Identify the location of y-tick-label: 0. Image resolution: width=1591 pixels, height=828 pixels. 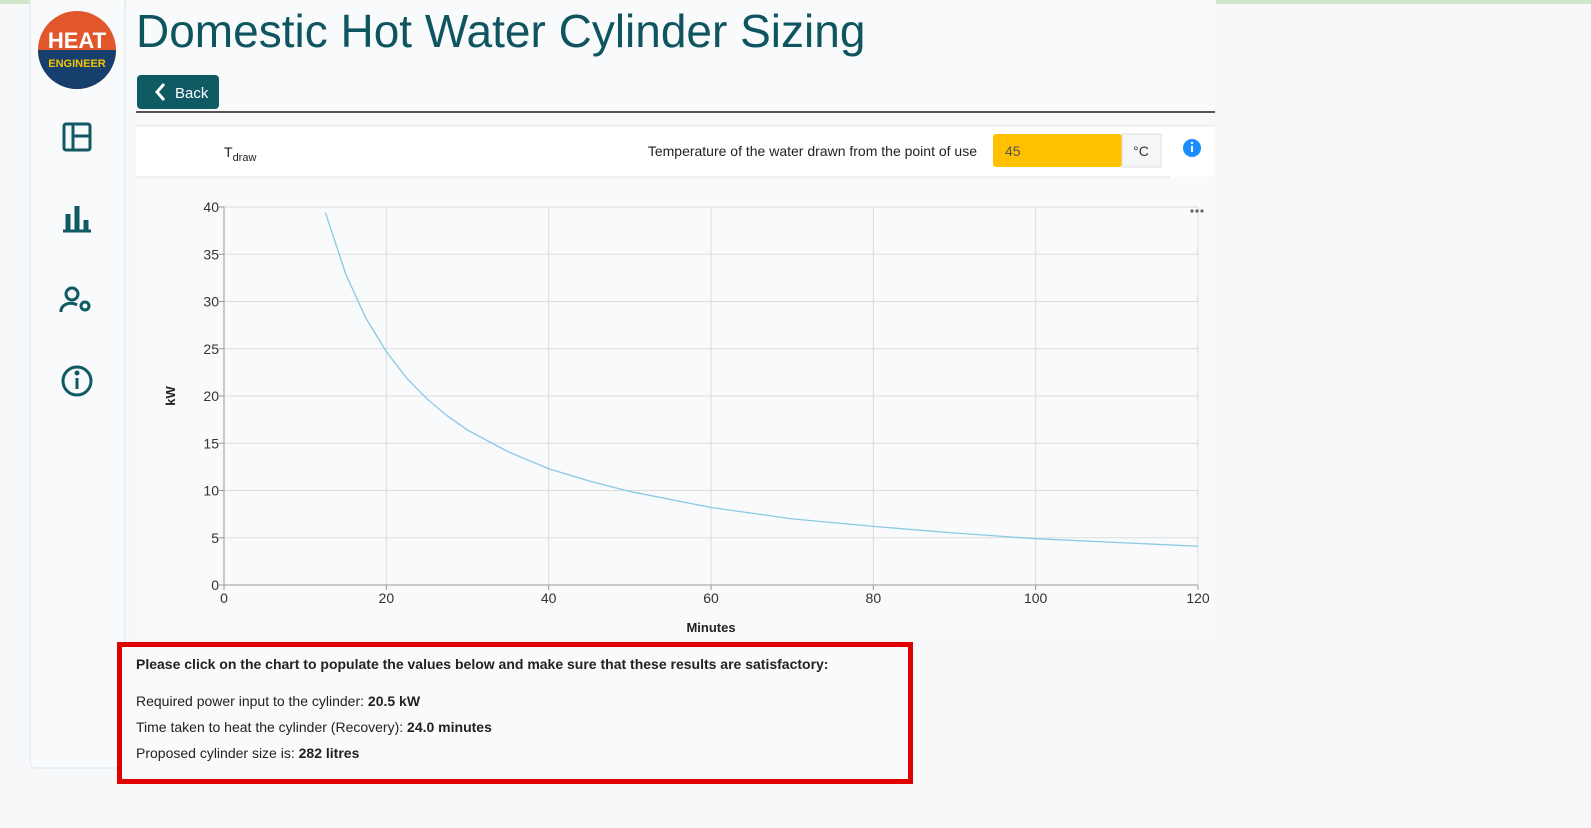
(215, 585).